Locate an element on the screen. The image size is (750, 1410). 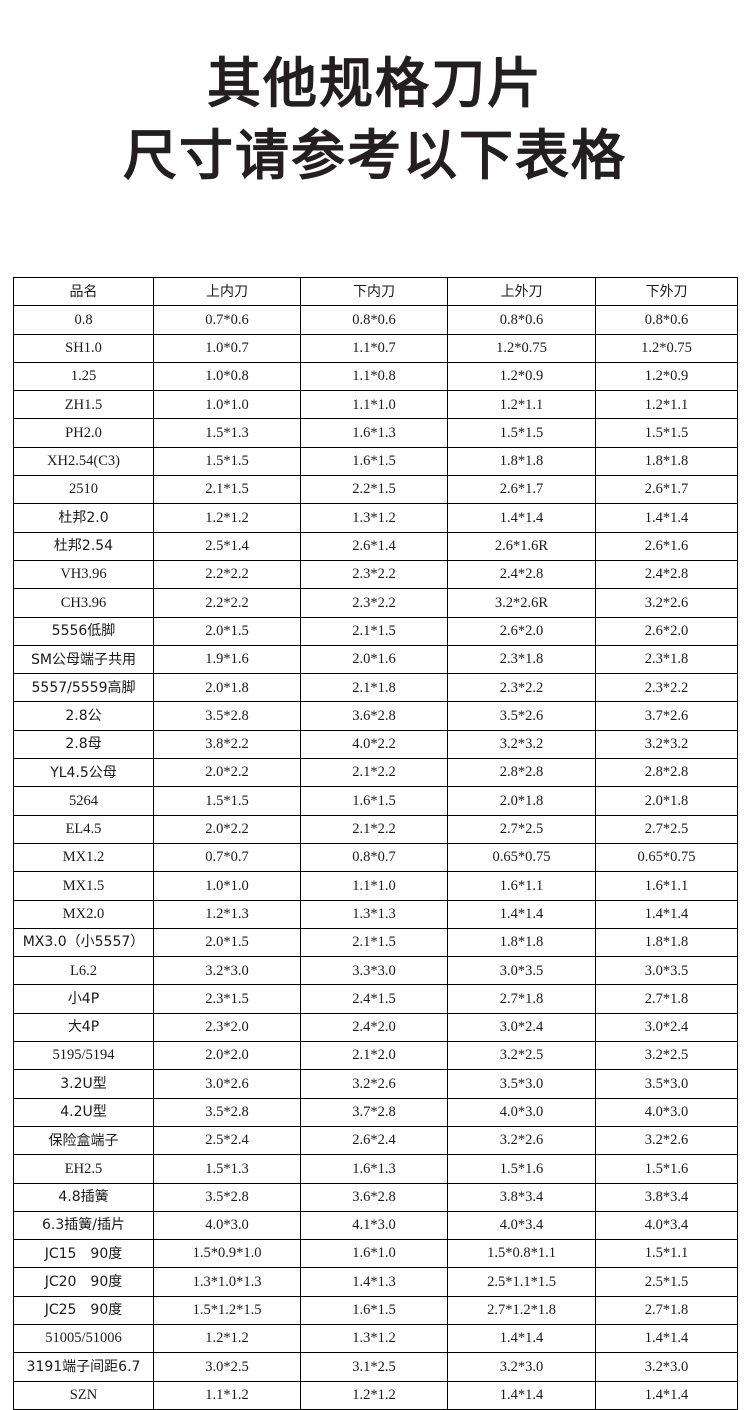
product-name-cell: ZH1.5 is located at coordinates (83, 405).